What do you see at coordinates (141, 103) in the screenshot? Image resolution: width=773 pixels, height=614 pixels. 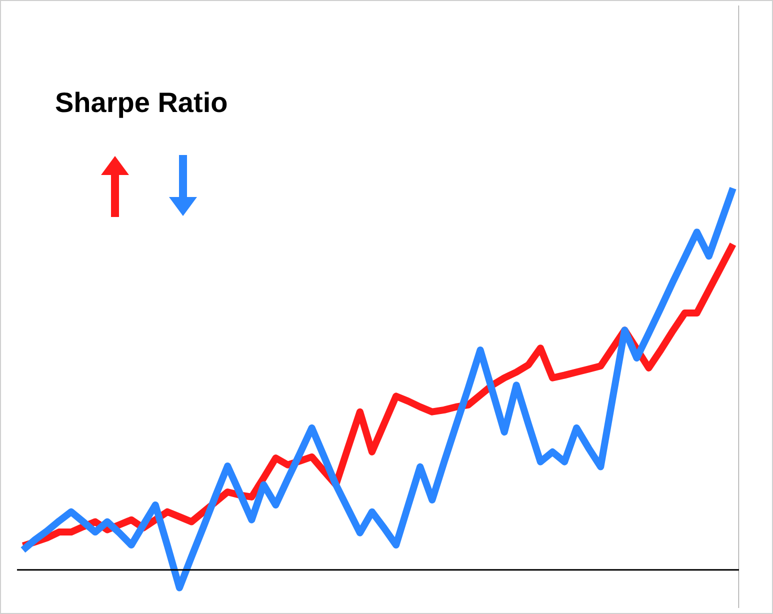 I see `chart-title: Sharpe Ratio` at bounding box center [141, 103].